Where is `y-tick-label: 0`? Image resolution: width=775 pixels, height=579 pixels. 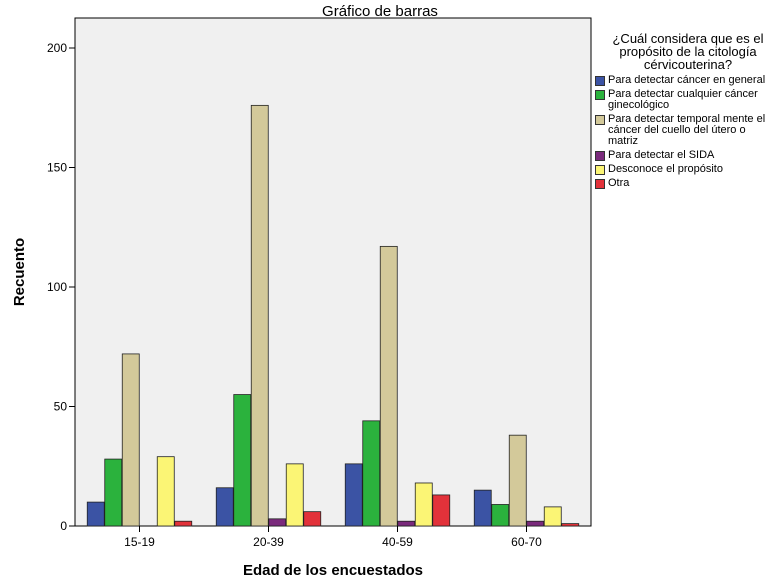 y-tick-label: 0 is located at coordinates (63, 526).